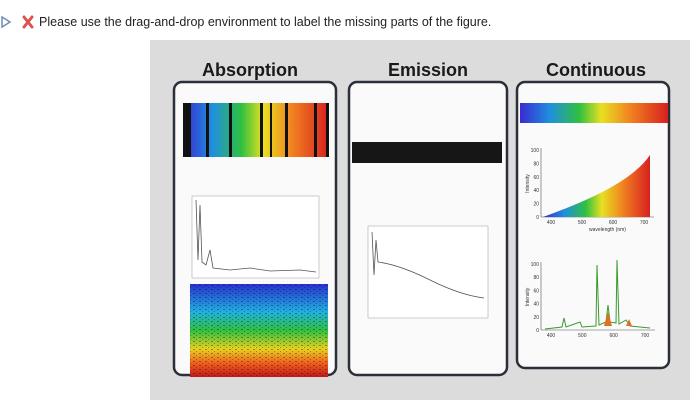 The image size is (700, 418). What do you see at coordinates (428, 265) in the screenshot?
I see `emission-trace` at bounding box center [428, 265].